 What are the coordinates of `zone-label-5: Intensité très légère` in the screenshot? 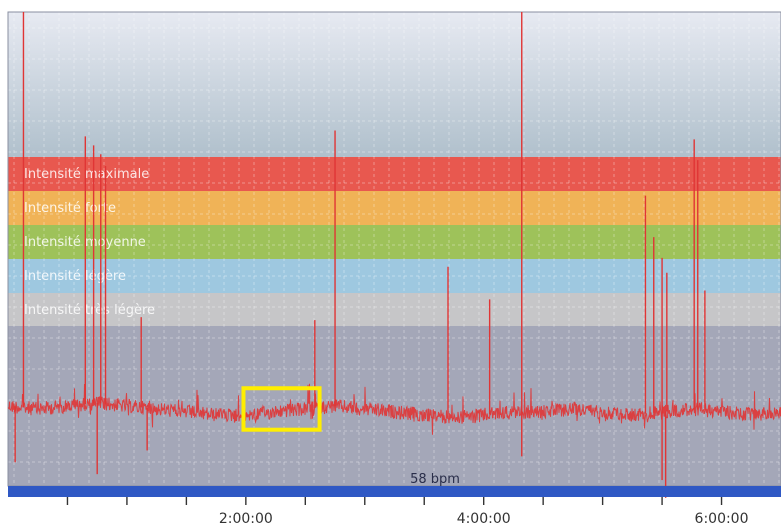 It's located at (89, 310).